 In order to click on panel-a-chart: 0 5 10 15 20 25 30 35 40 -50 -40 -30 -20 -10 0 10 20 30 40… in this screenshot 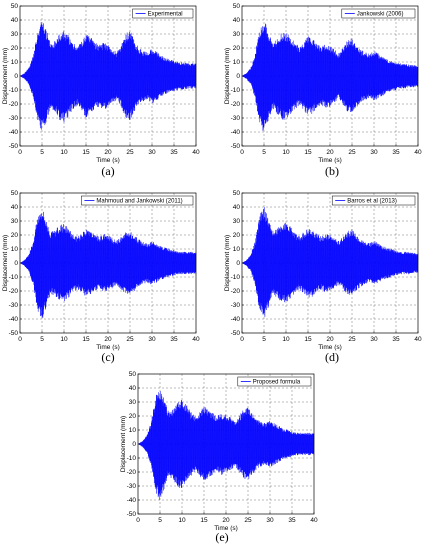, I will do `click(101, 83)`.